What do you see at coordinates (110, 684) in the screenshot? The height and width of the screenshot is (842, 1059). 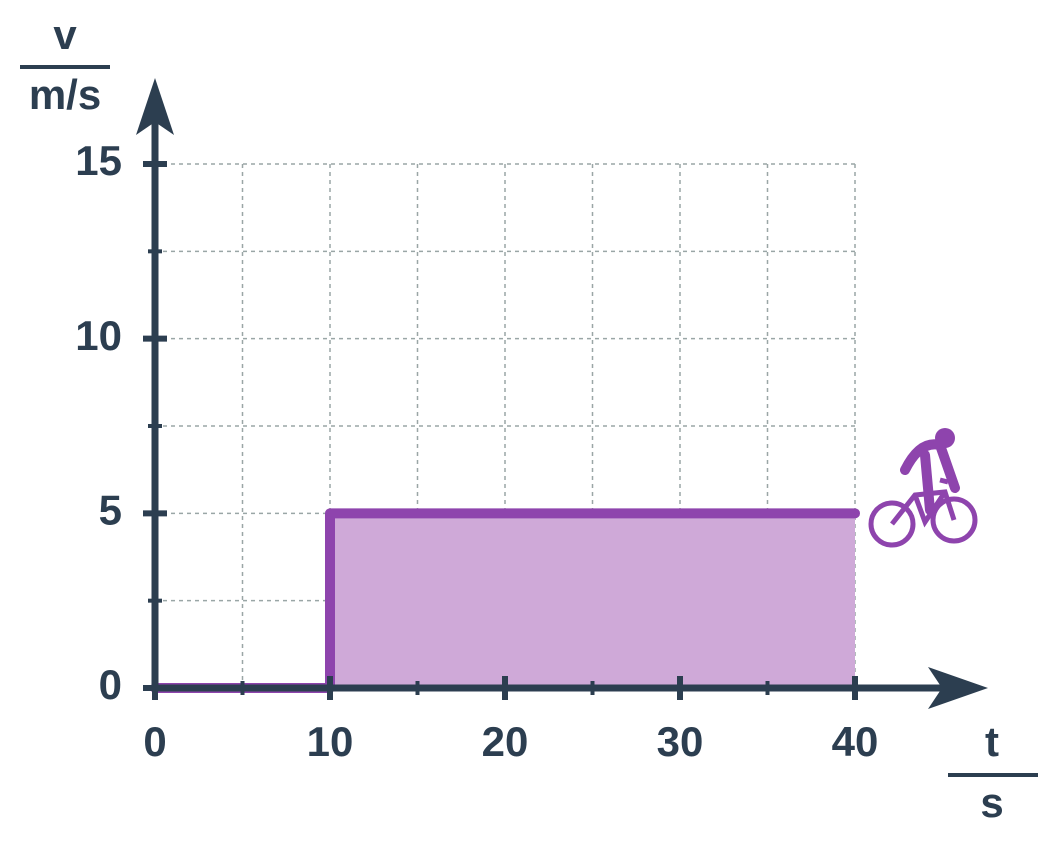 I see `y-tick-label: 0` at bounding box center [110, 684].